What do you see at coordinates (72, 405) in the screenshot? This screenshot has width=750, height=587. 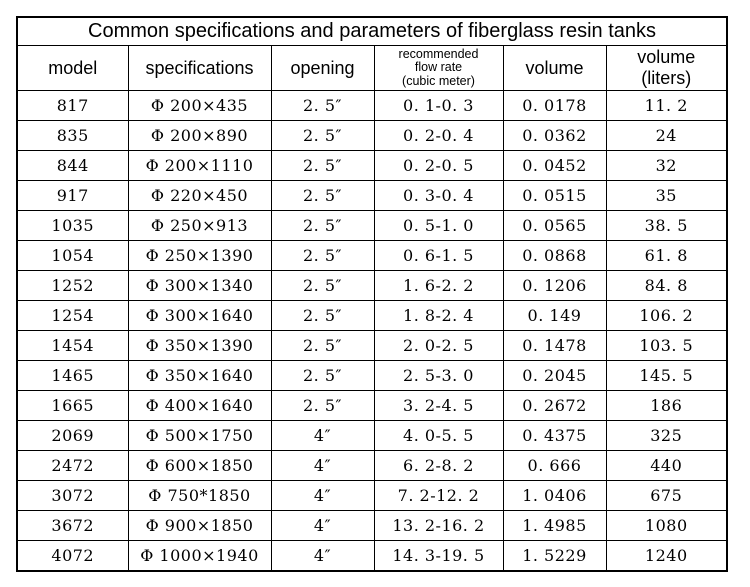 I see `table-cell: 1665` at bounding box center [72, 405].